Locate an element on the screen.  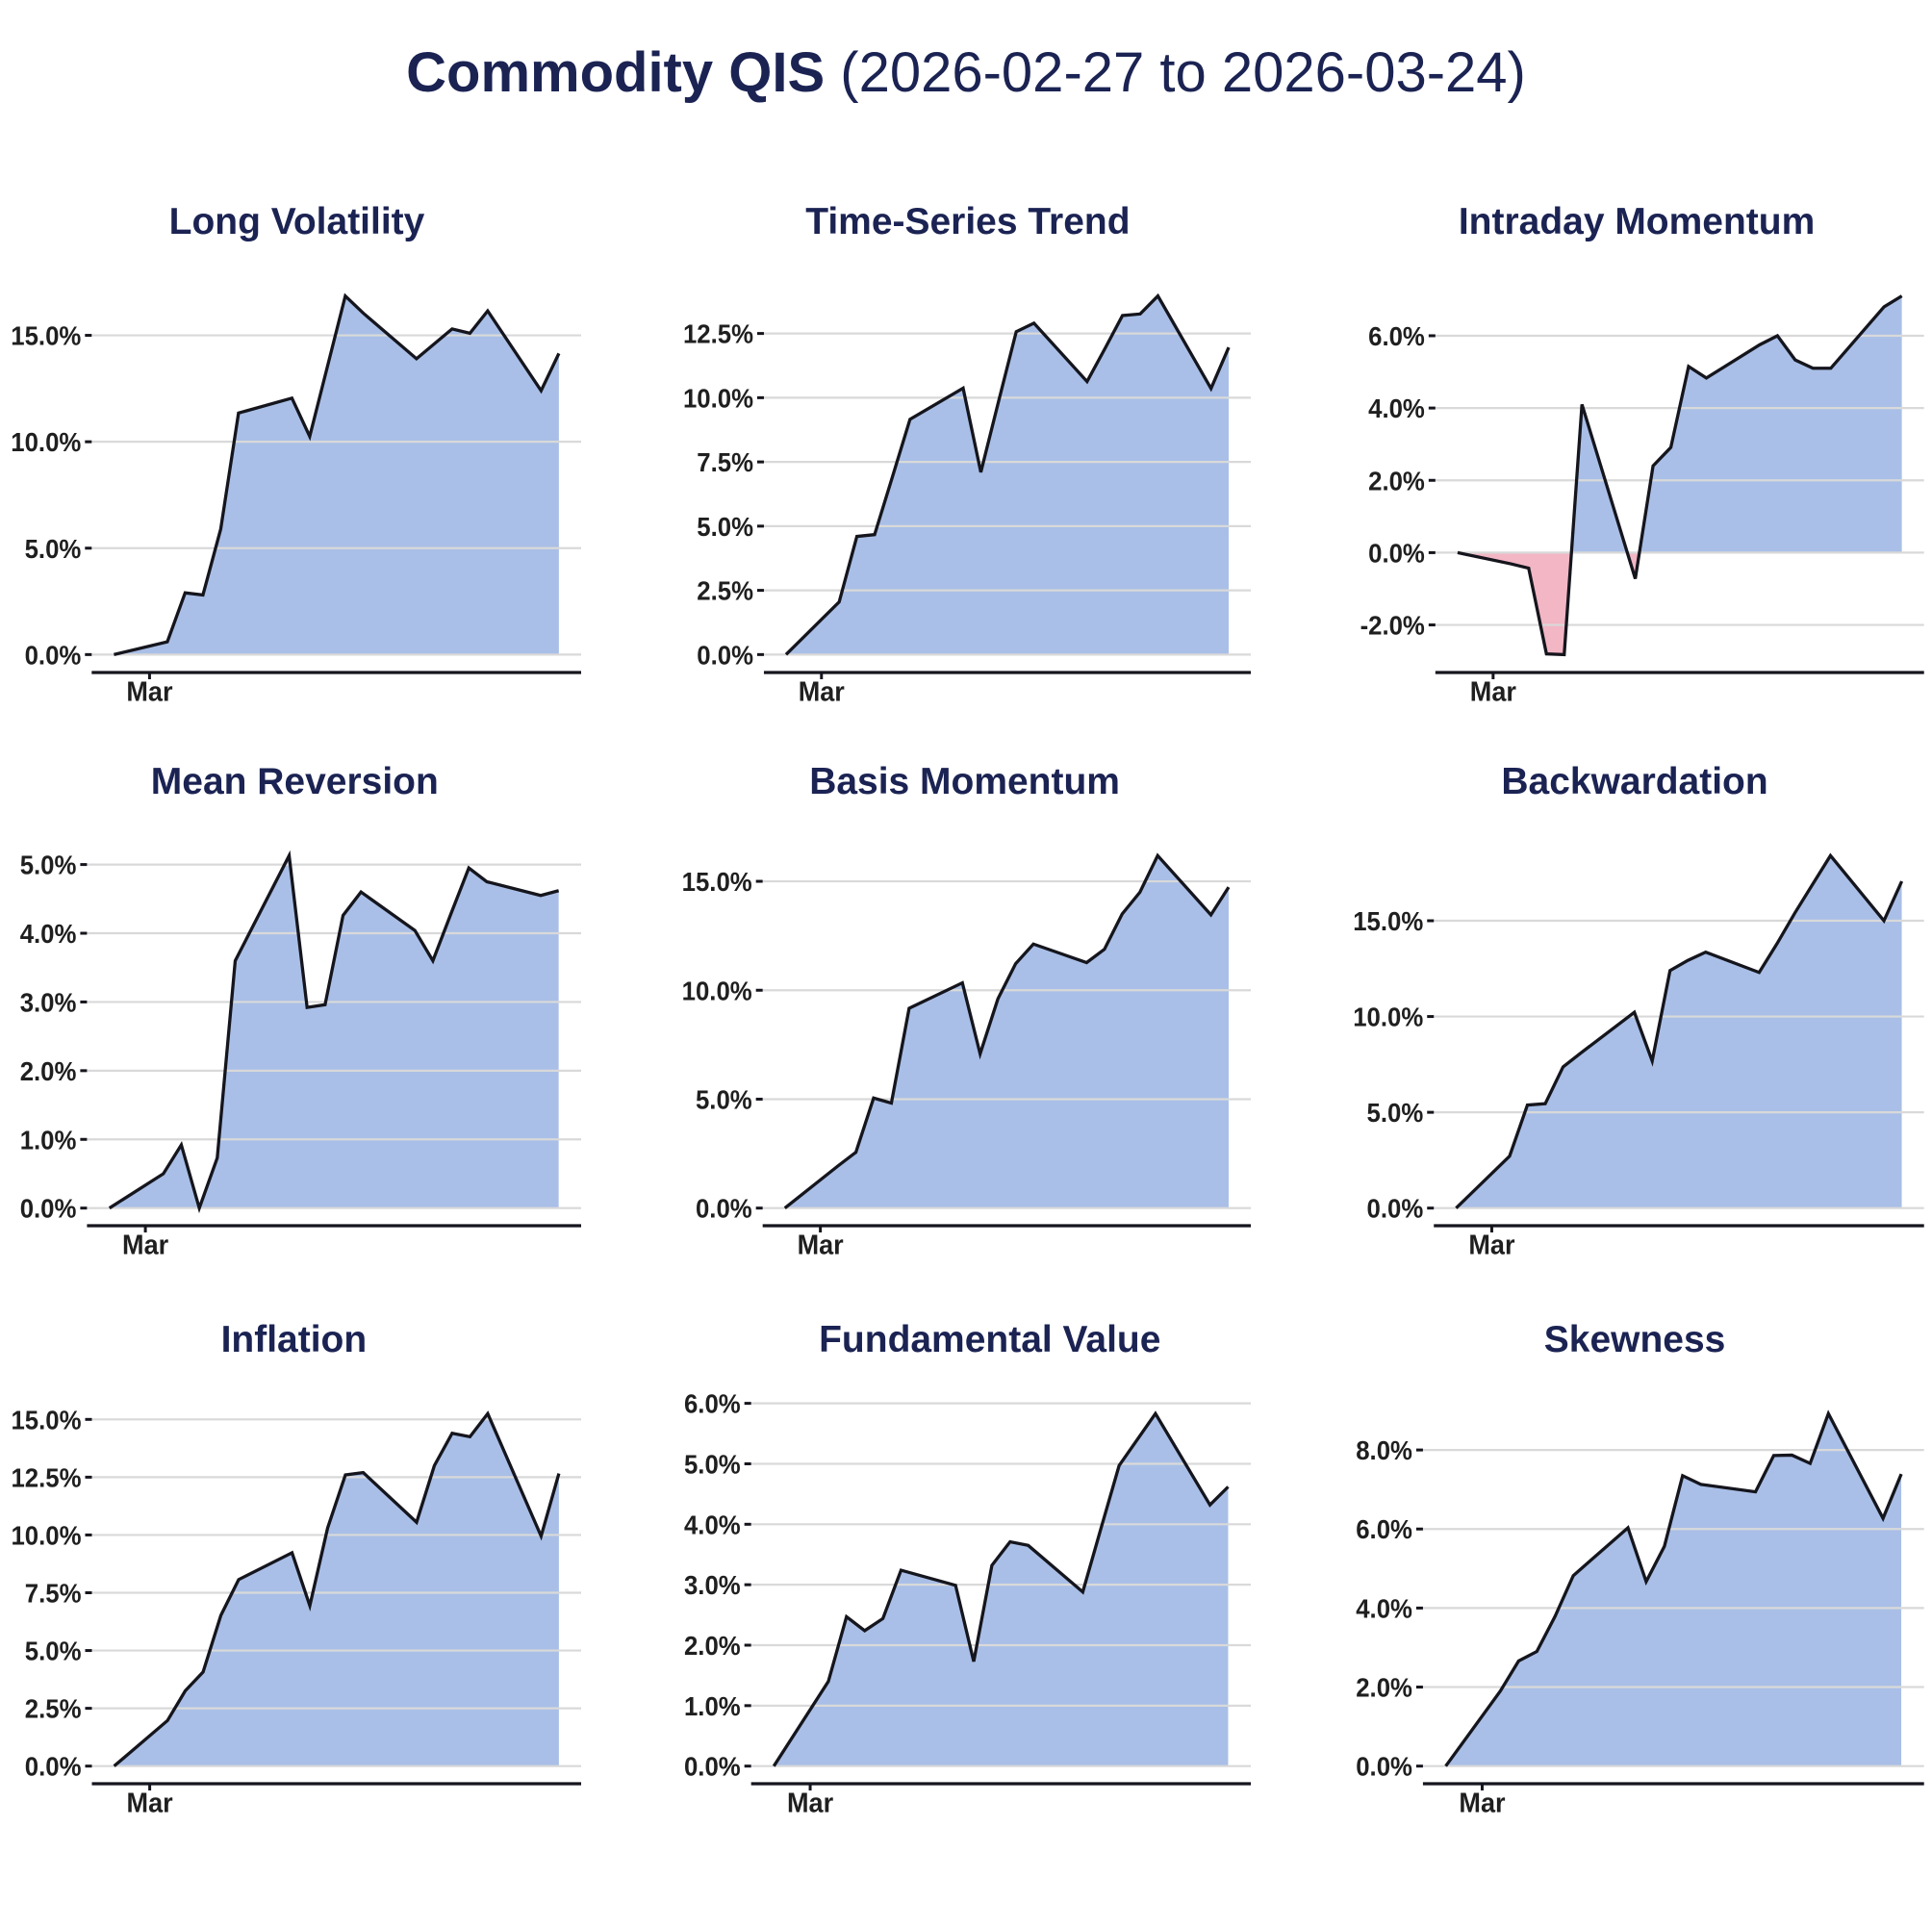
subplot-canvas: Backwardation 0.0% 5.0% 10.0% 15.0% Mar is located at coordinates (1638, 1011).